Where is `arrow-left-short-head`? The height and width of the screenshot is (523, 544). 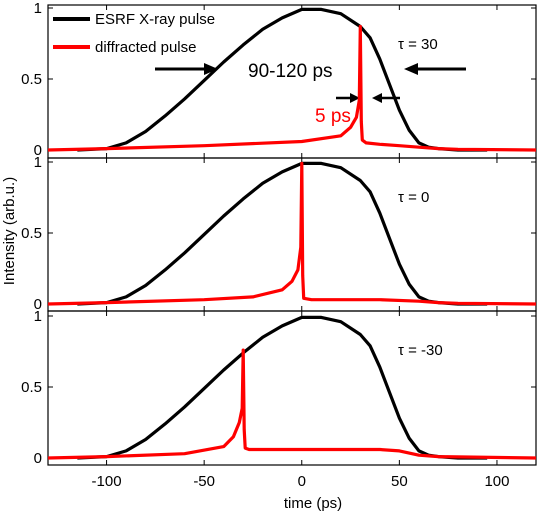
arrow-left-short-head is located at coordinates (355, 98).